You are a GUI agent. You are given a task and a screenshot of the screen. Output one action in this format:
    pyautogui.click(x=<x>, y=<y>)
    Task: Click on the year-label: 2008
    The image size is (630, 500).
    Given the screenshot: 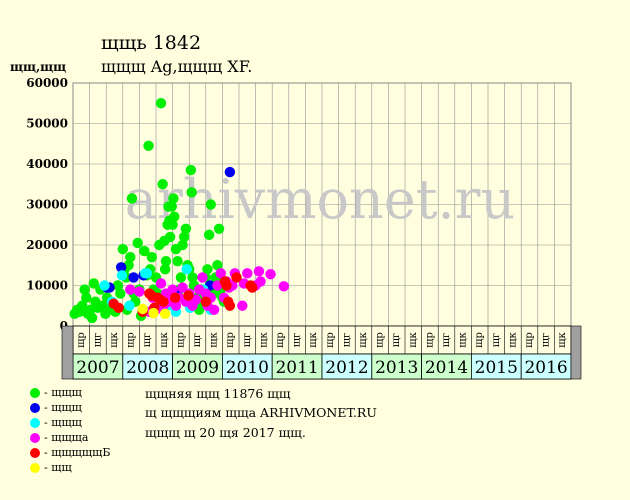 What is the action you would take?
    pyautogui.click(x=147, y=368)
    